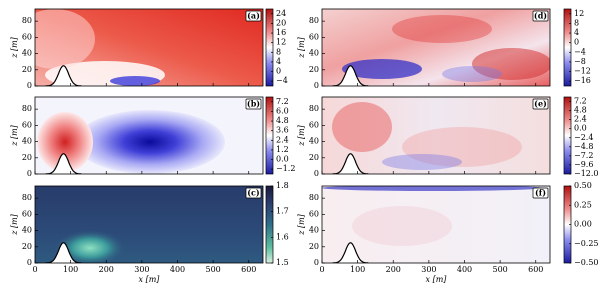 The image size is (603, 295). Describe the element at coordinates (281, 13) in the screenshot. I see `colorbar-tick-label: 24` at that location.